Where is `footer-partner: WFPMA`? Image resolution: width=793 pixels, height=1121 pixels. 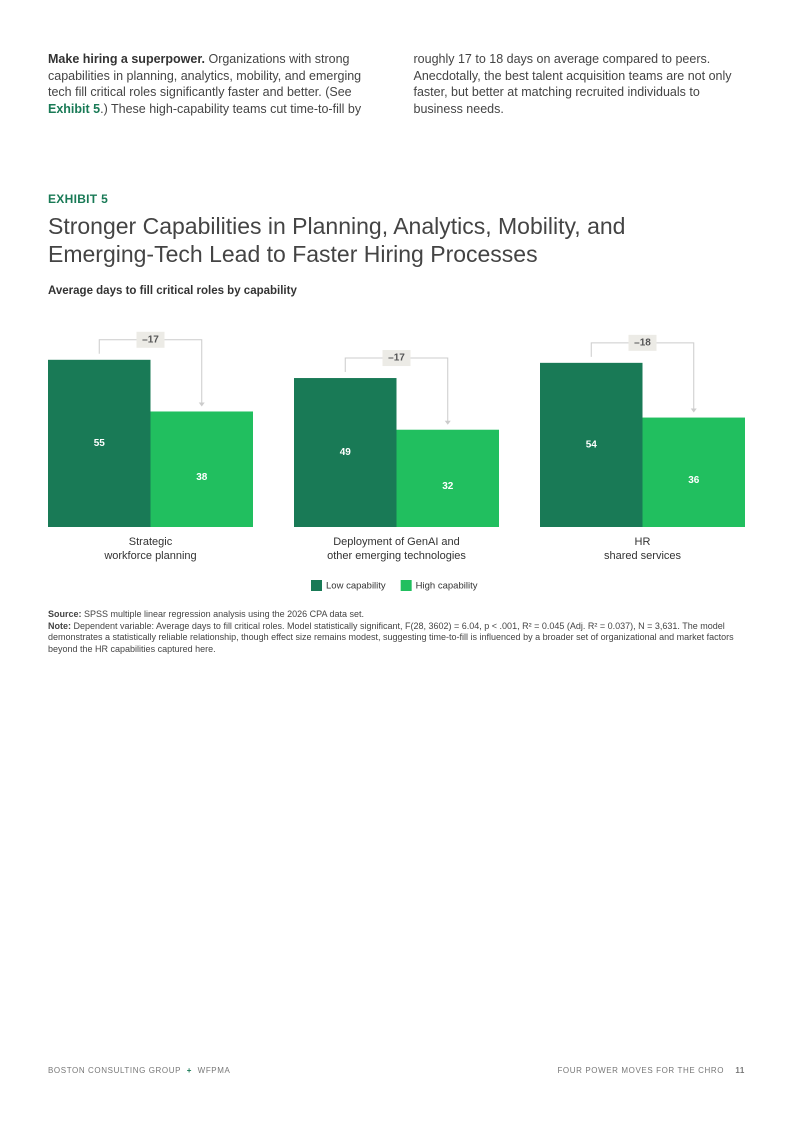 footer-partner: WFPMA is located at coordinates (214, 1070).